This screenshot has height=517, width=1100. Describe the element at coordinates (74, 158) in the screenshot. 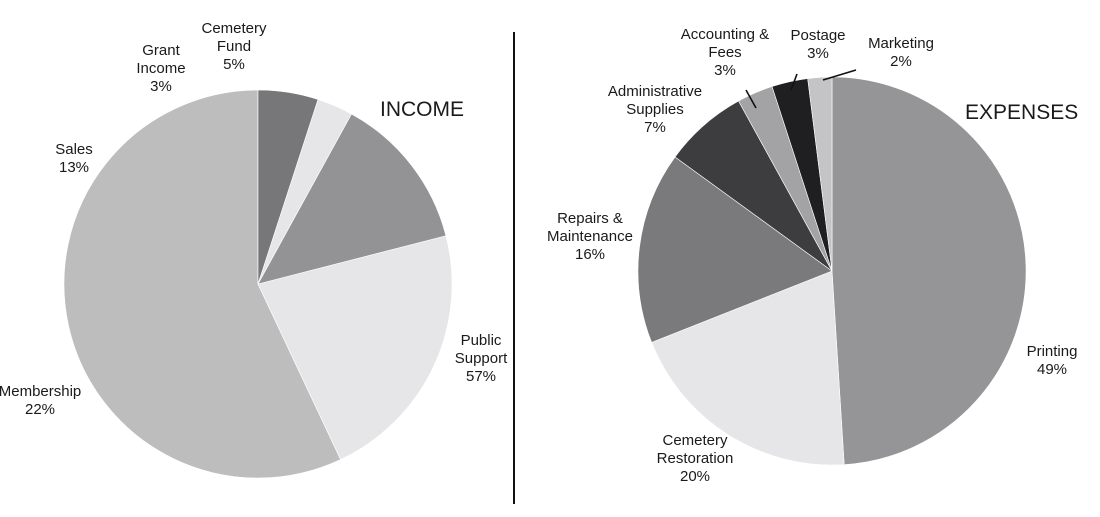

I see `income-label-sales: Sales 13%` at that location.